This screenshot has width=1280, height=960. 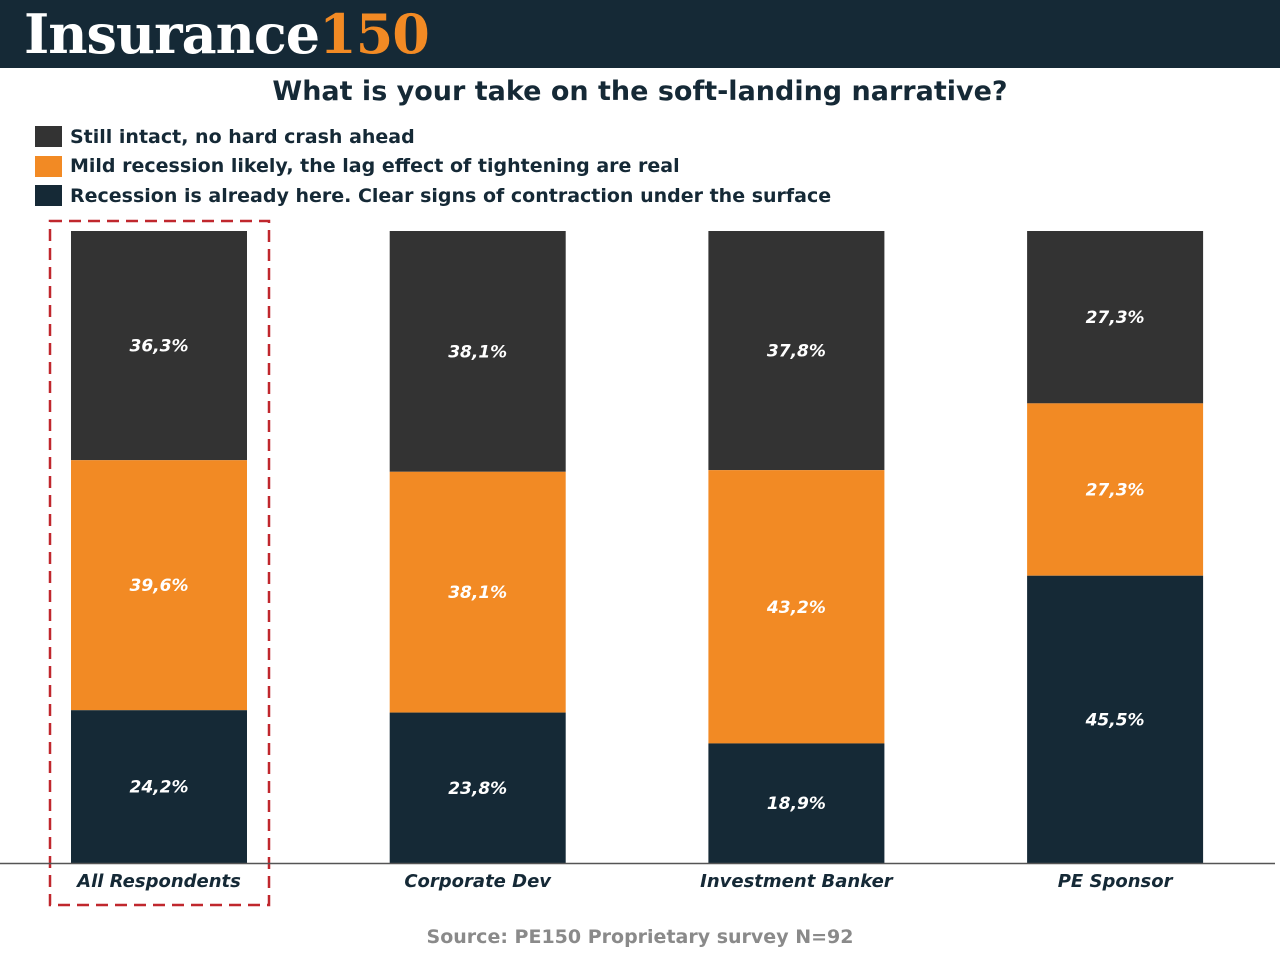 I want to click on brand-logo: Insurance 150, so click(x=227, y=34).